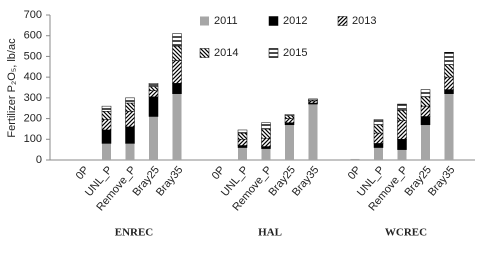 This screenshot has width=480, height=254. I want to click on legend-label: 2015, so click(295, 53).